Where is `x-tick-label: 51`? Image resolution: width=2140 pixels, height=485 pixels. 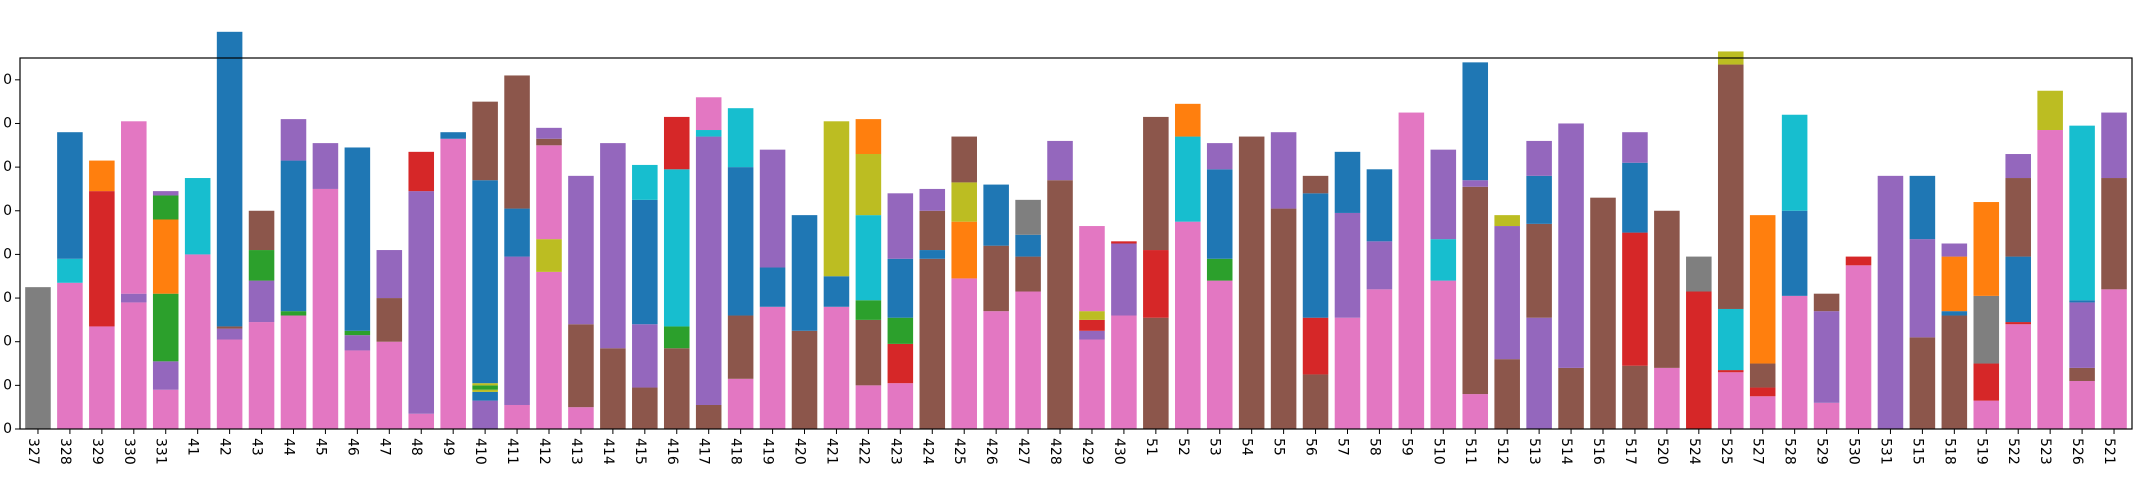 x-tick-label: 51 is located at coordinates (1151, 447).